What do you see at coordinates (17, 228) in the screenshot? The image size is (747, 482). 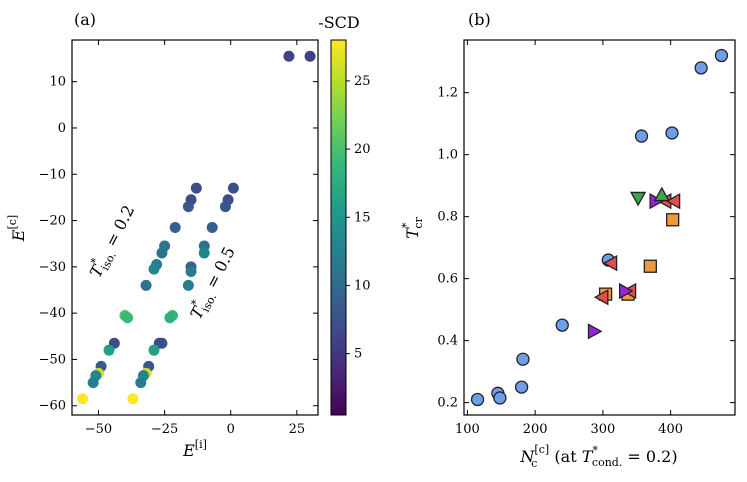 I see `panel-a-y-label: E[c]` at bounding box center [17, 228].